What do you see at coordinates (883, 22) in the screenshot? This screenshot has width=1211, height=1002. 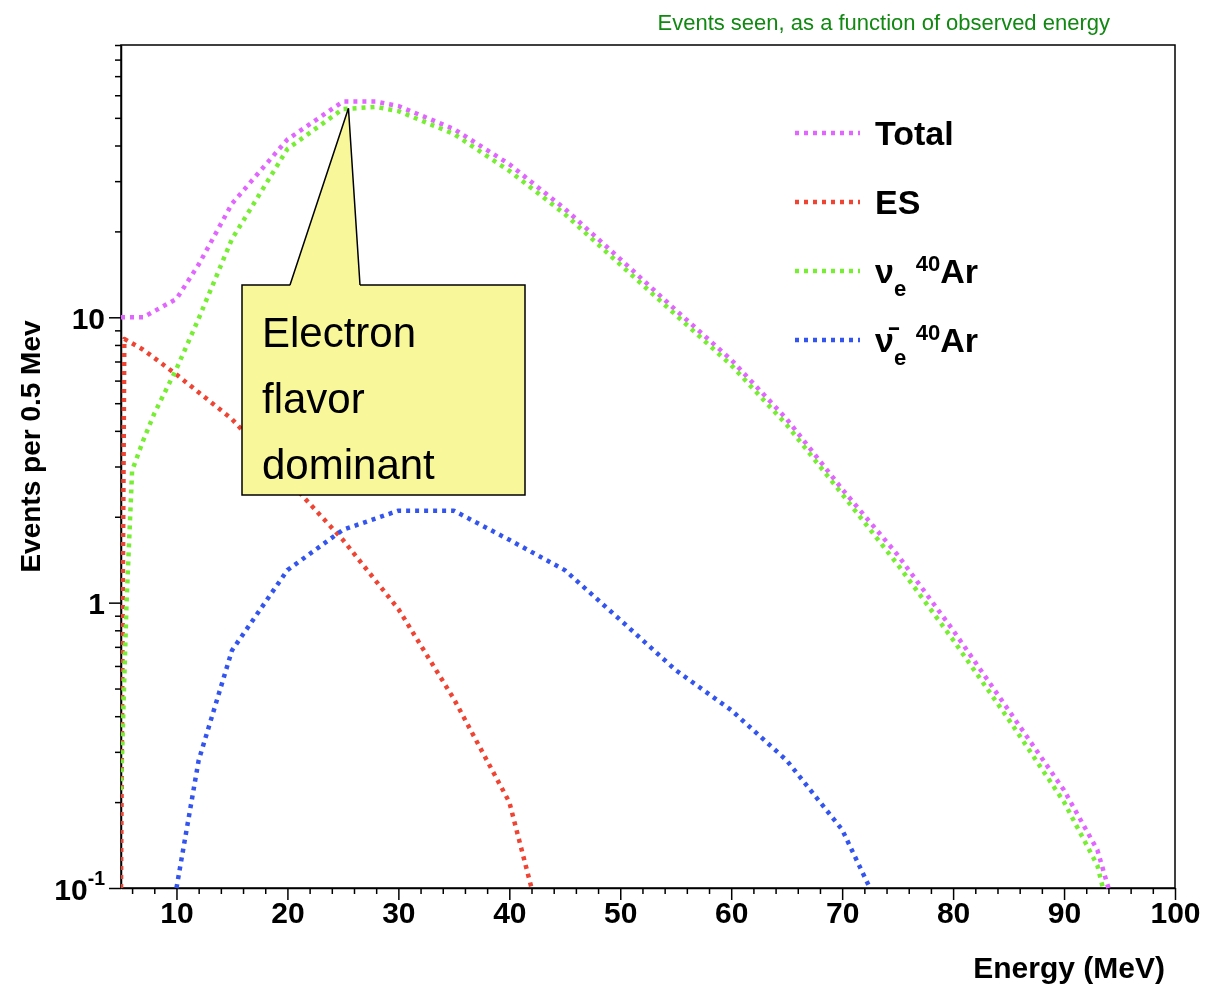 I see `chart-title: Events seen, as a function of observed energy` at bounding box center [883, 22].